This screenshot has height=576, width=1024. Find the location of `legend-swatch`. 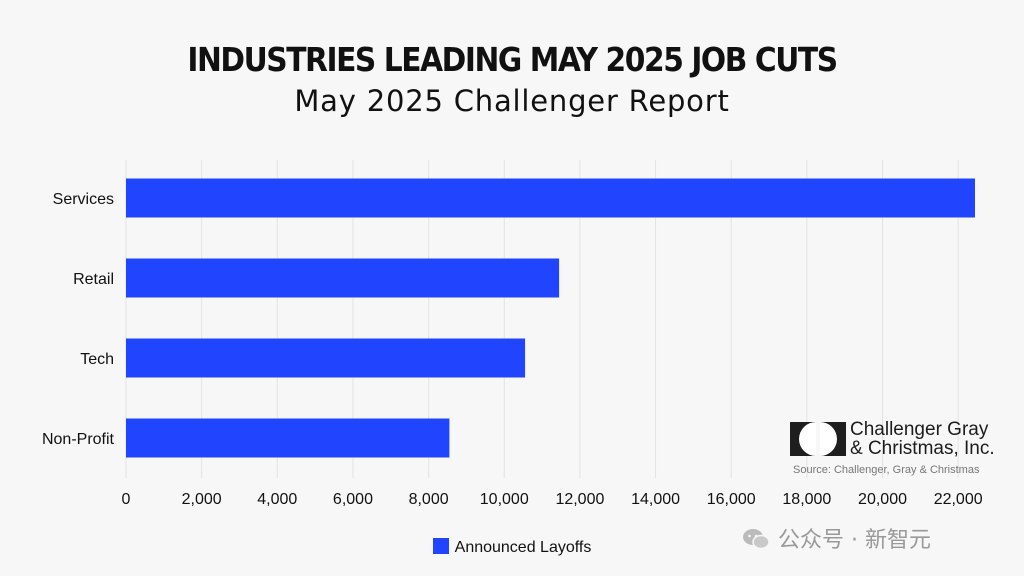

legend-swatch is located at coordinates (440, 546).